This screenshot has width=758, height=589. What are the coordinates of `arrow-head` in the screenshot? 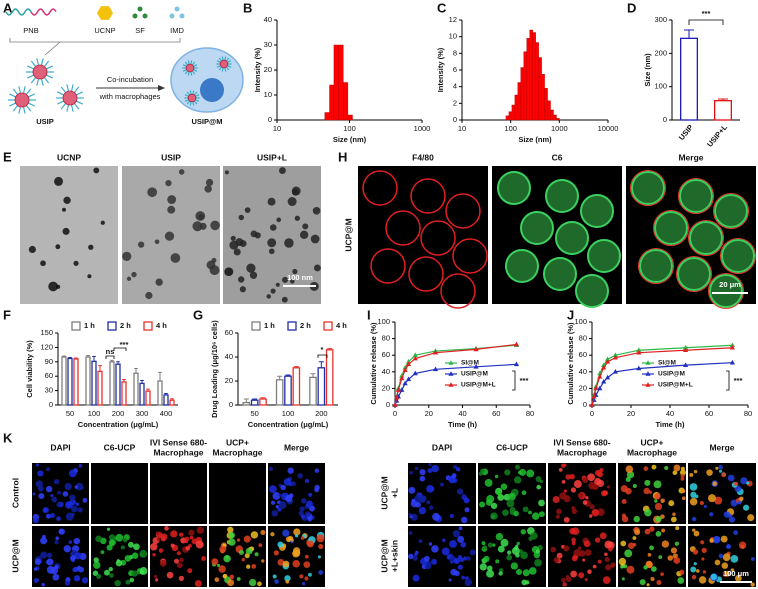 It's located at (161, 88).